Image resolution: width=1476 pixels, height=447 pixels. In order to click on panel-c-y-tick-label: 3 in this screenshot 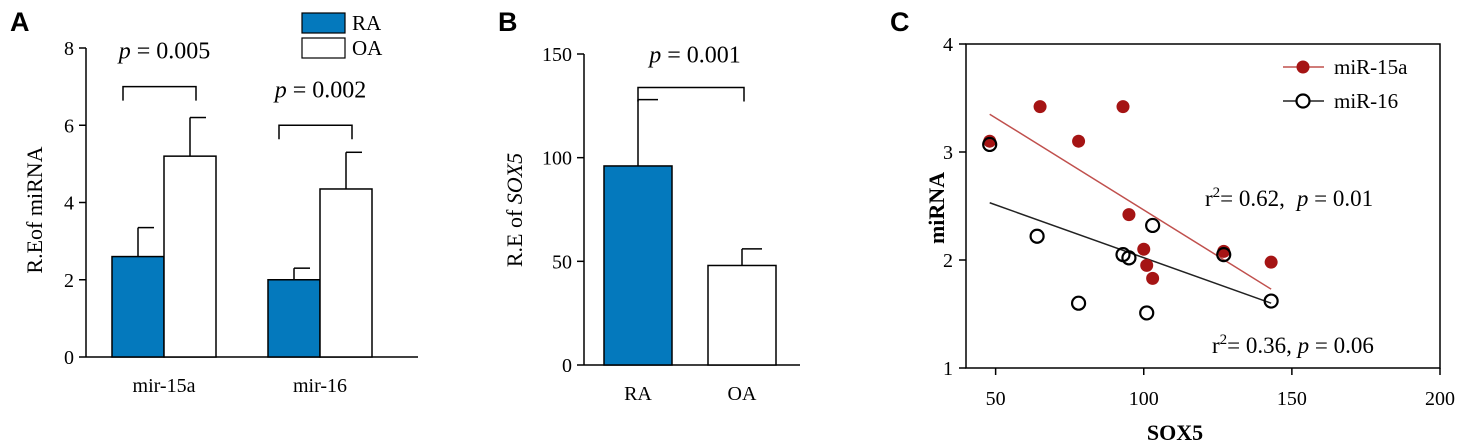, I will do `click(948, 153)`.